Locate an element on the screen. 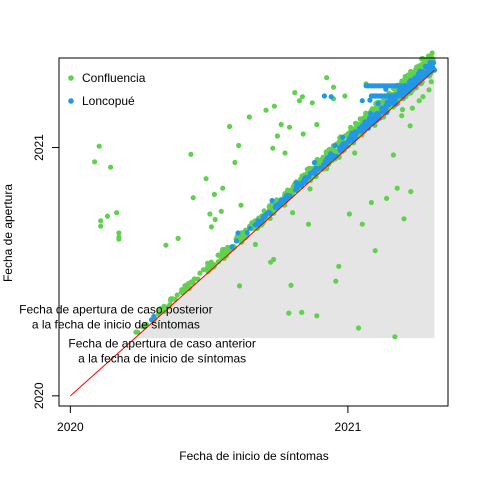 The height and width of the screenshot is (480, 480). annotation-line: Fecha de apertura de caso anterior is located at coordinates (161, 344).